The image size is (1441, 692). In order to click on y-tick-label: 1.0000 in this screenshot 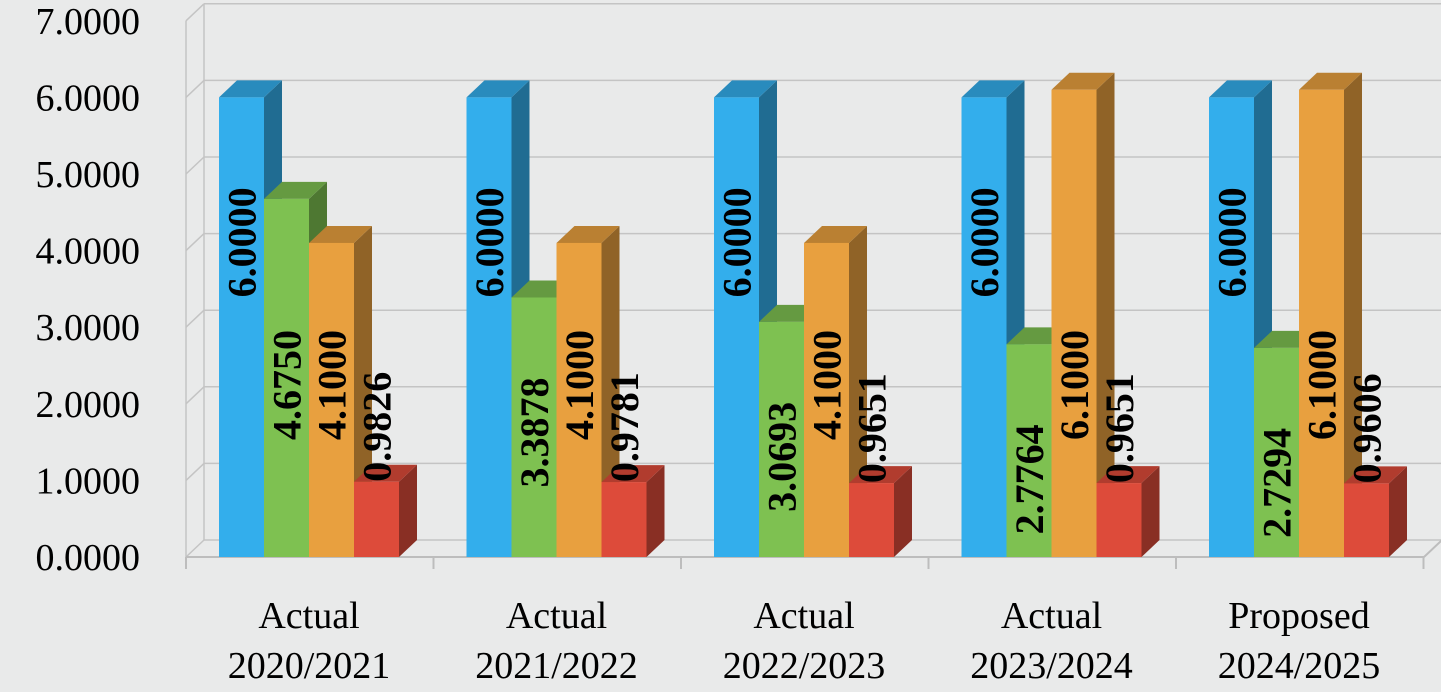, I will do `click(88, 481)`.